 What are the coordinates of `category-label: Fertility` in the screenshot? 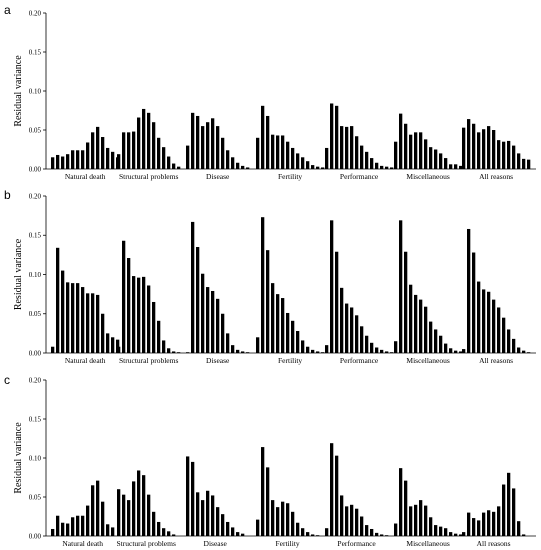 It's located at (290, 360).